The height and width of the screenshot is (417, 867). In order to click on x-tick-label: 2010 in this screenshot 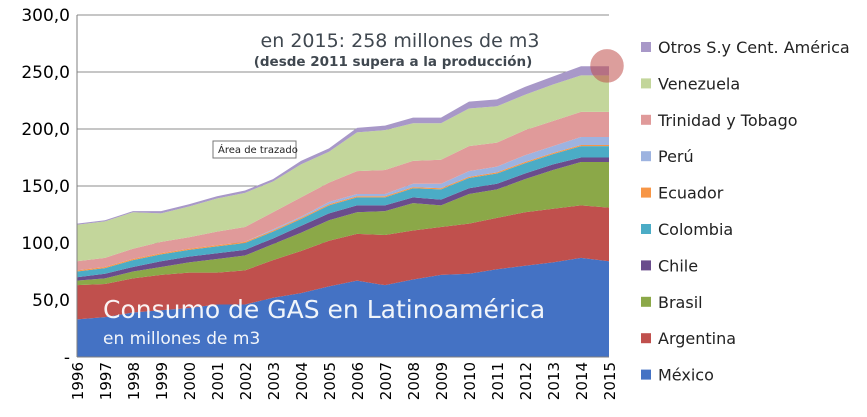, I will do `click(470, 381)`.